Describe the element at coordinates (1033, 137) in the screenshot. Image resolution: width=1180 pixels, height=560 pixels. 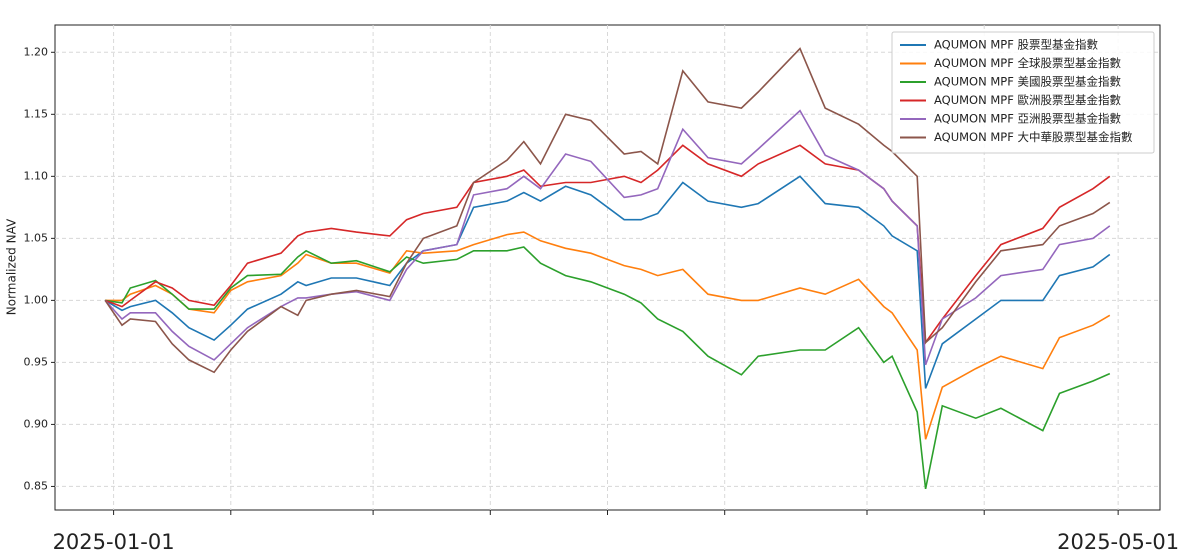
I see `legend-label: AQUMON MPF 大中華股票型基金指數` at that location.